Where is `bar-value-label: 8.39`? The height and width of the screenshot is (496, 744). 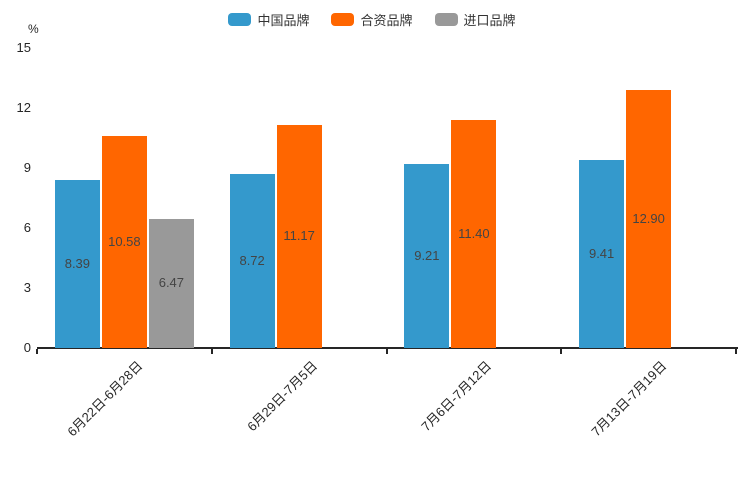 bar-value-label: 8.39 is located at coordinates (77, 264).